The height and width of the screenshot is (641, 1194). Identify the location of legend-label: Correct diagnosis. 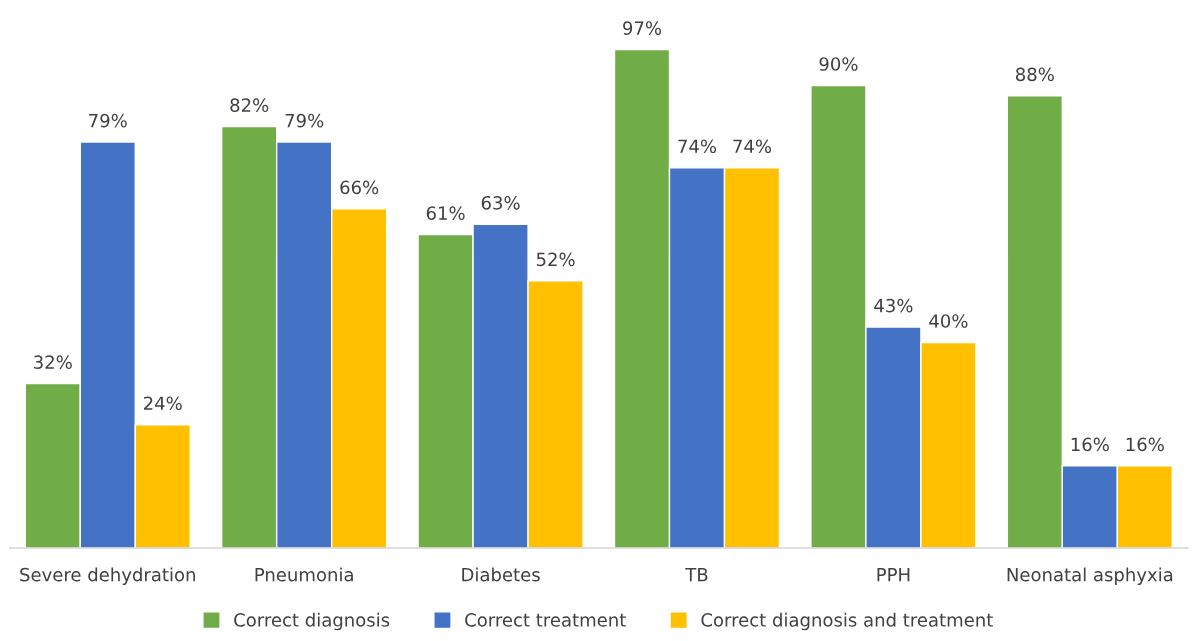
(312, 621).